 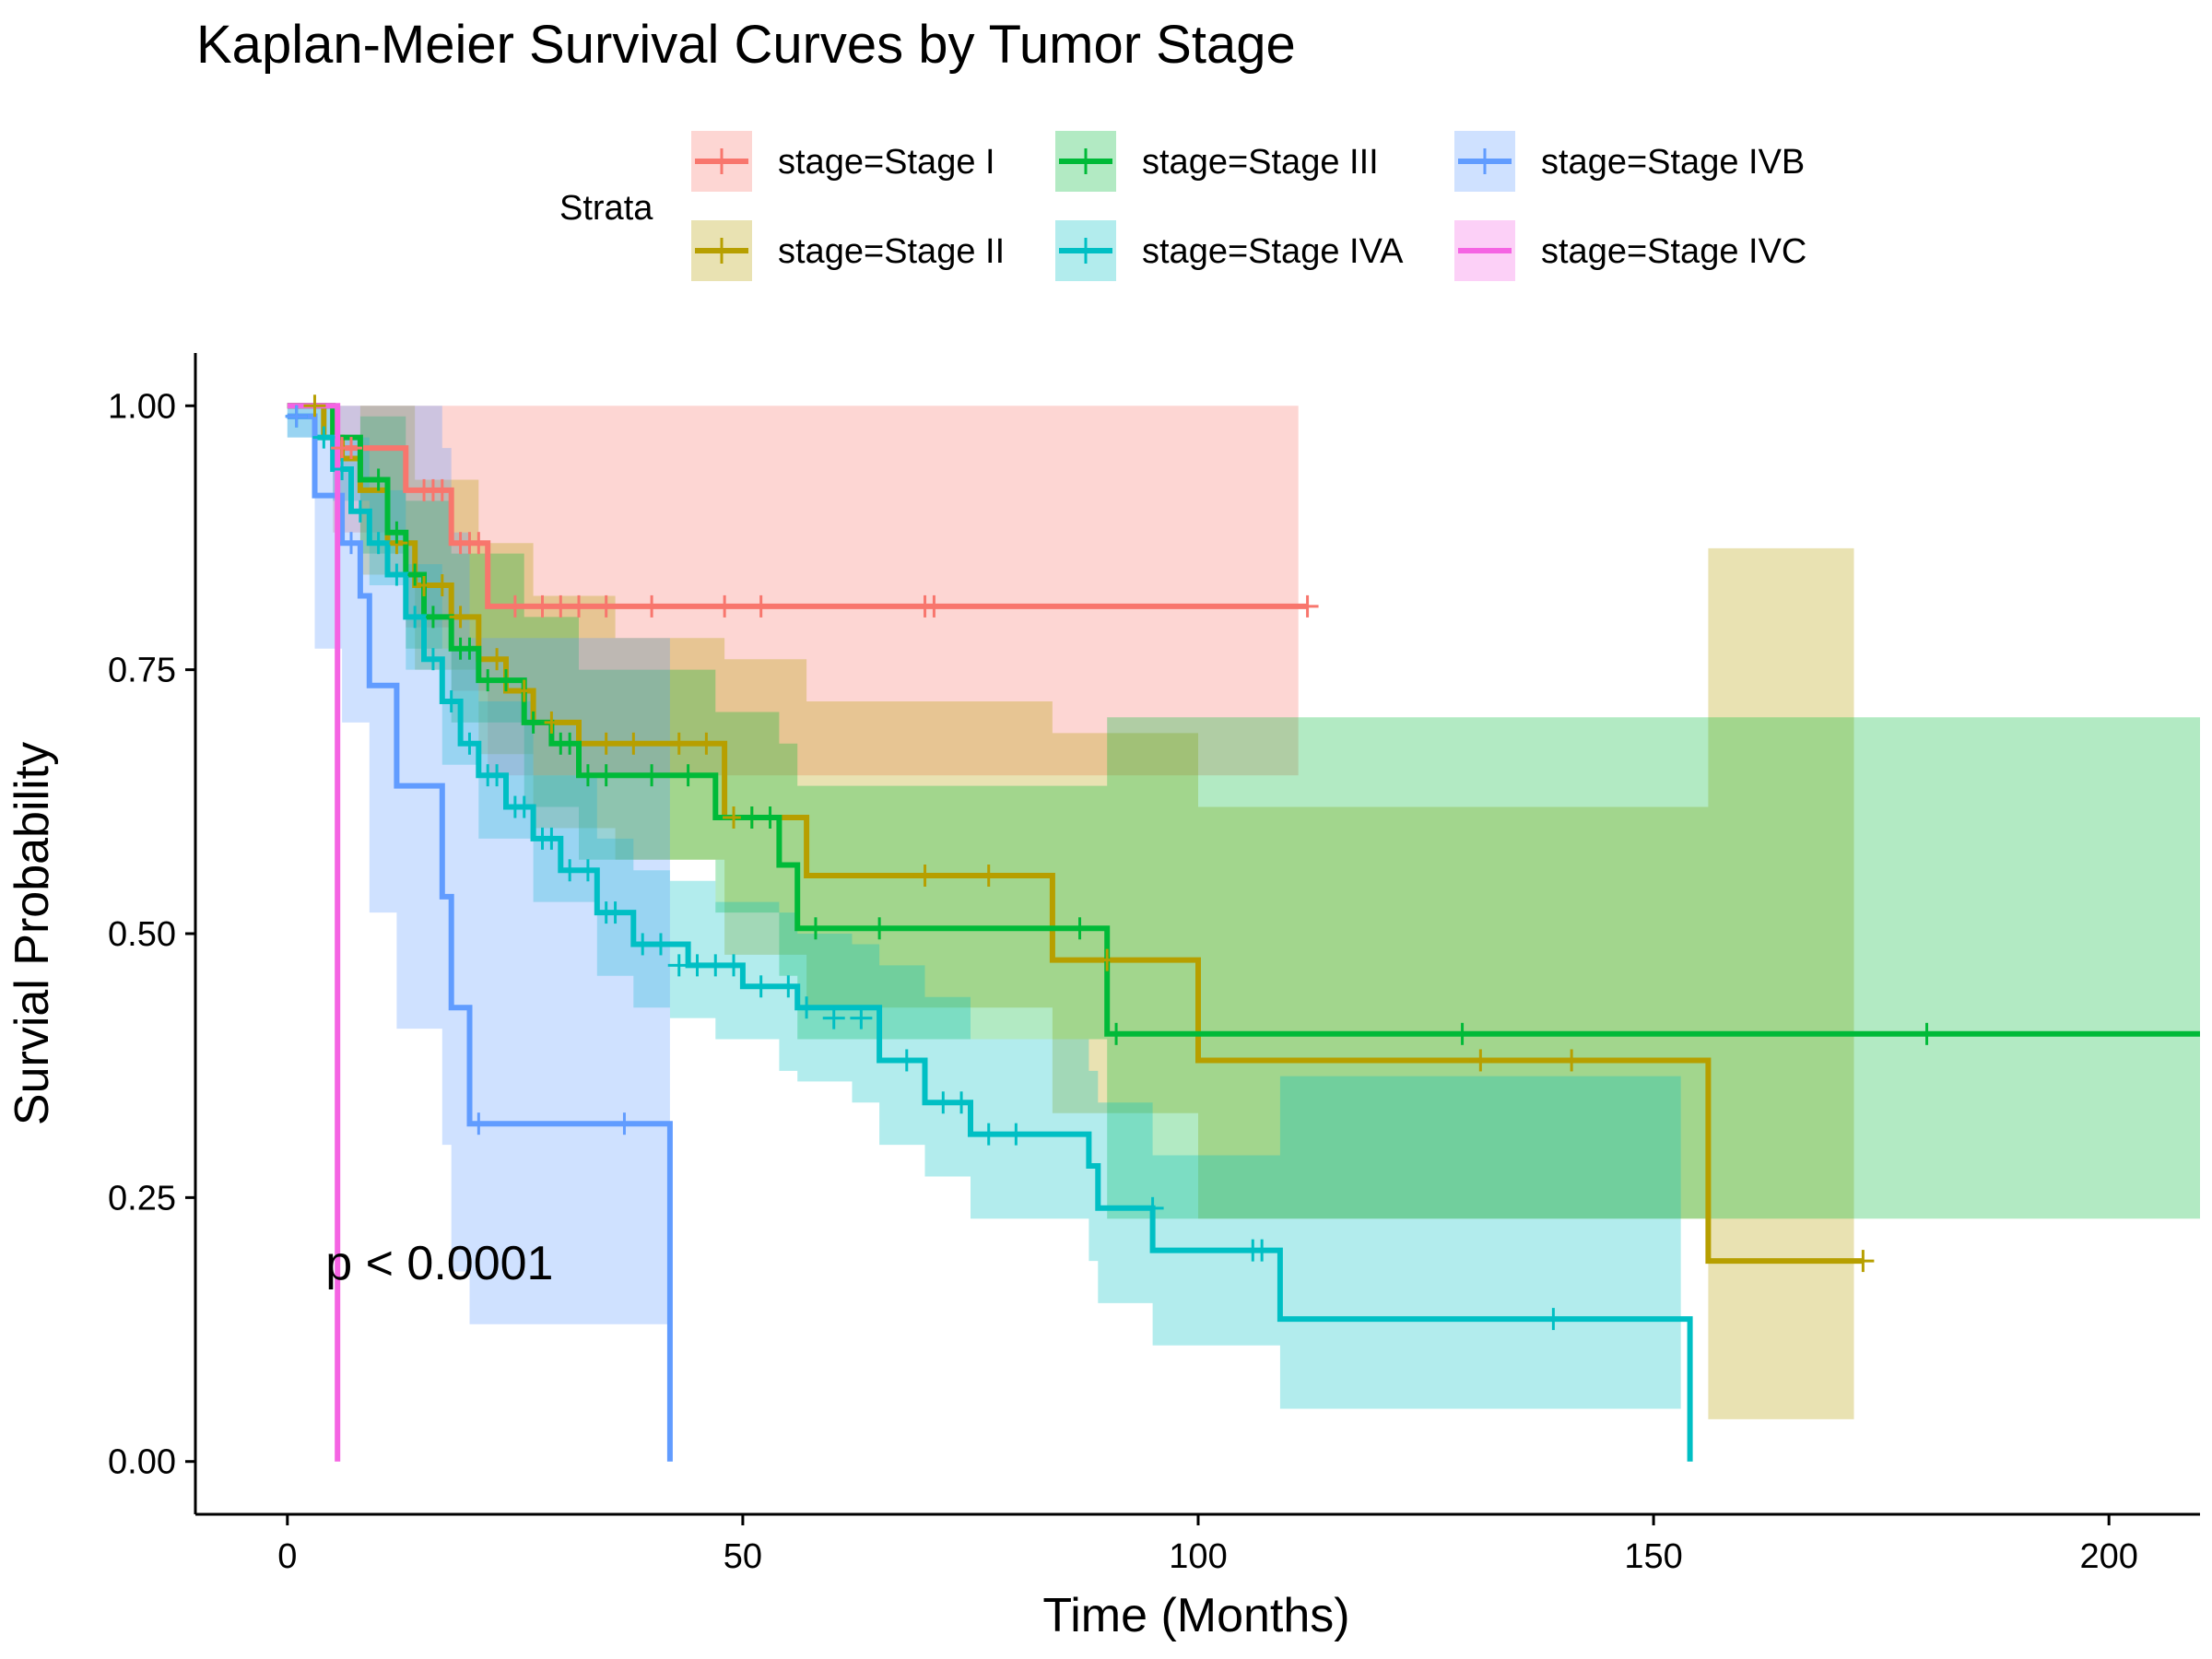 I want to click on legend-item-stage-ivb: stage=Stage IVB, so click(x=1629, y=161).